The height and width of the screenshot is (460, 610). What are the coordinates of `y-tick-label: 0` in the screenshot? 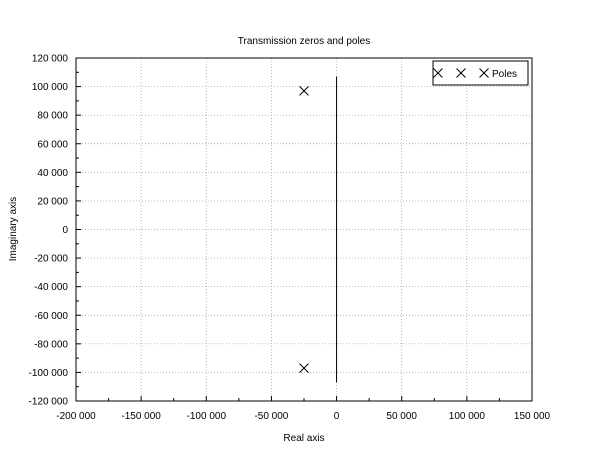 It's located at (65, 230).